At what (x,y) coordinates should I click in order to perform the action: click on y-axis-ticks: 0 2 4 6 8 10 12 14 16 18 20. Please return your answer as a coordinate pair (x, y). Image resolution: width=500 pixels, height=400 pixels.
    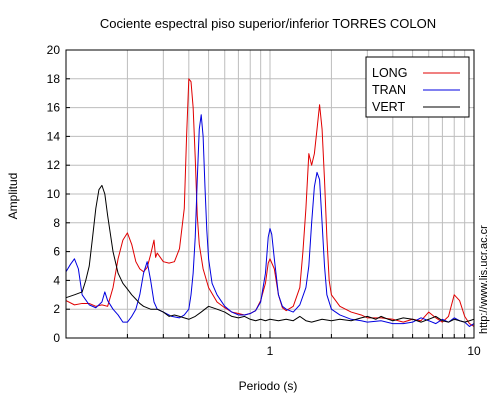
    Looking at the image, I should click on (58, 194).